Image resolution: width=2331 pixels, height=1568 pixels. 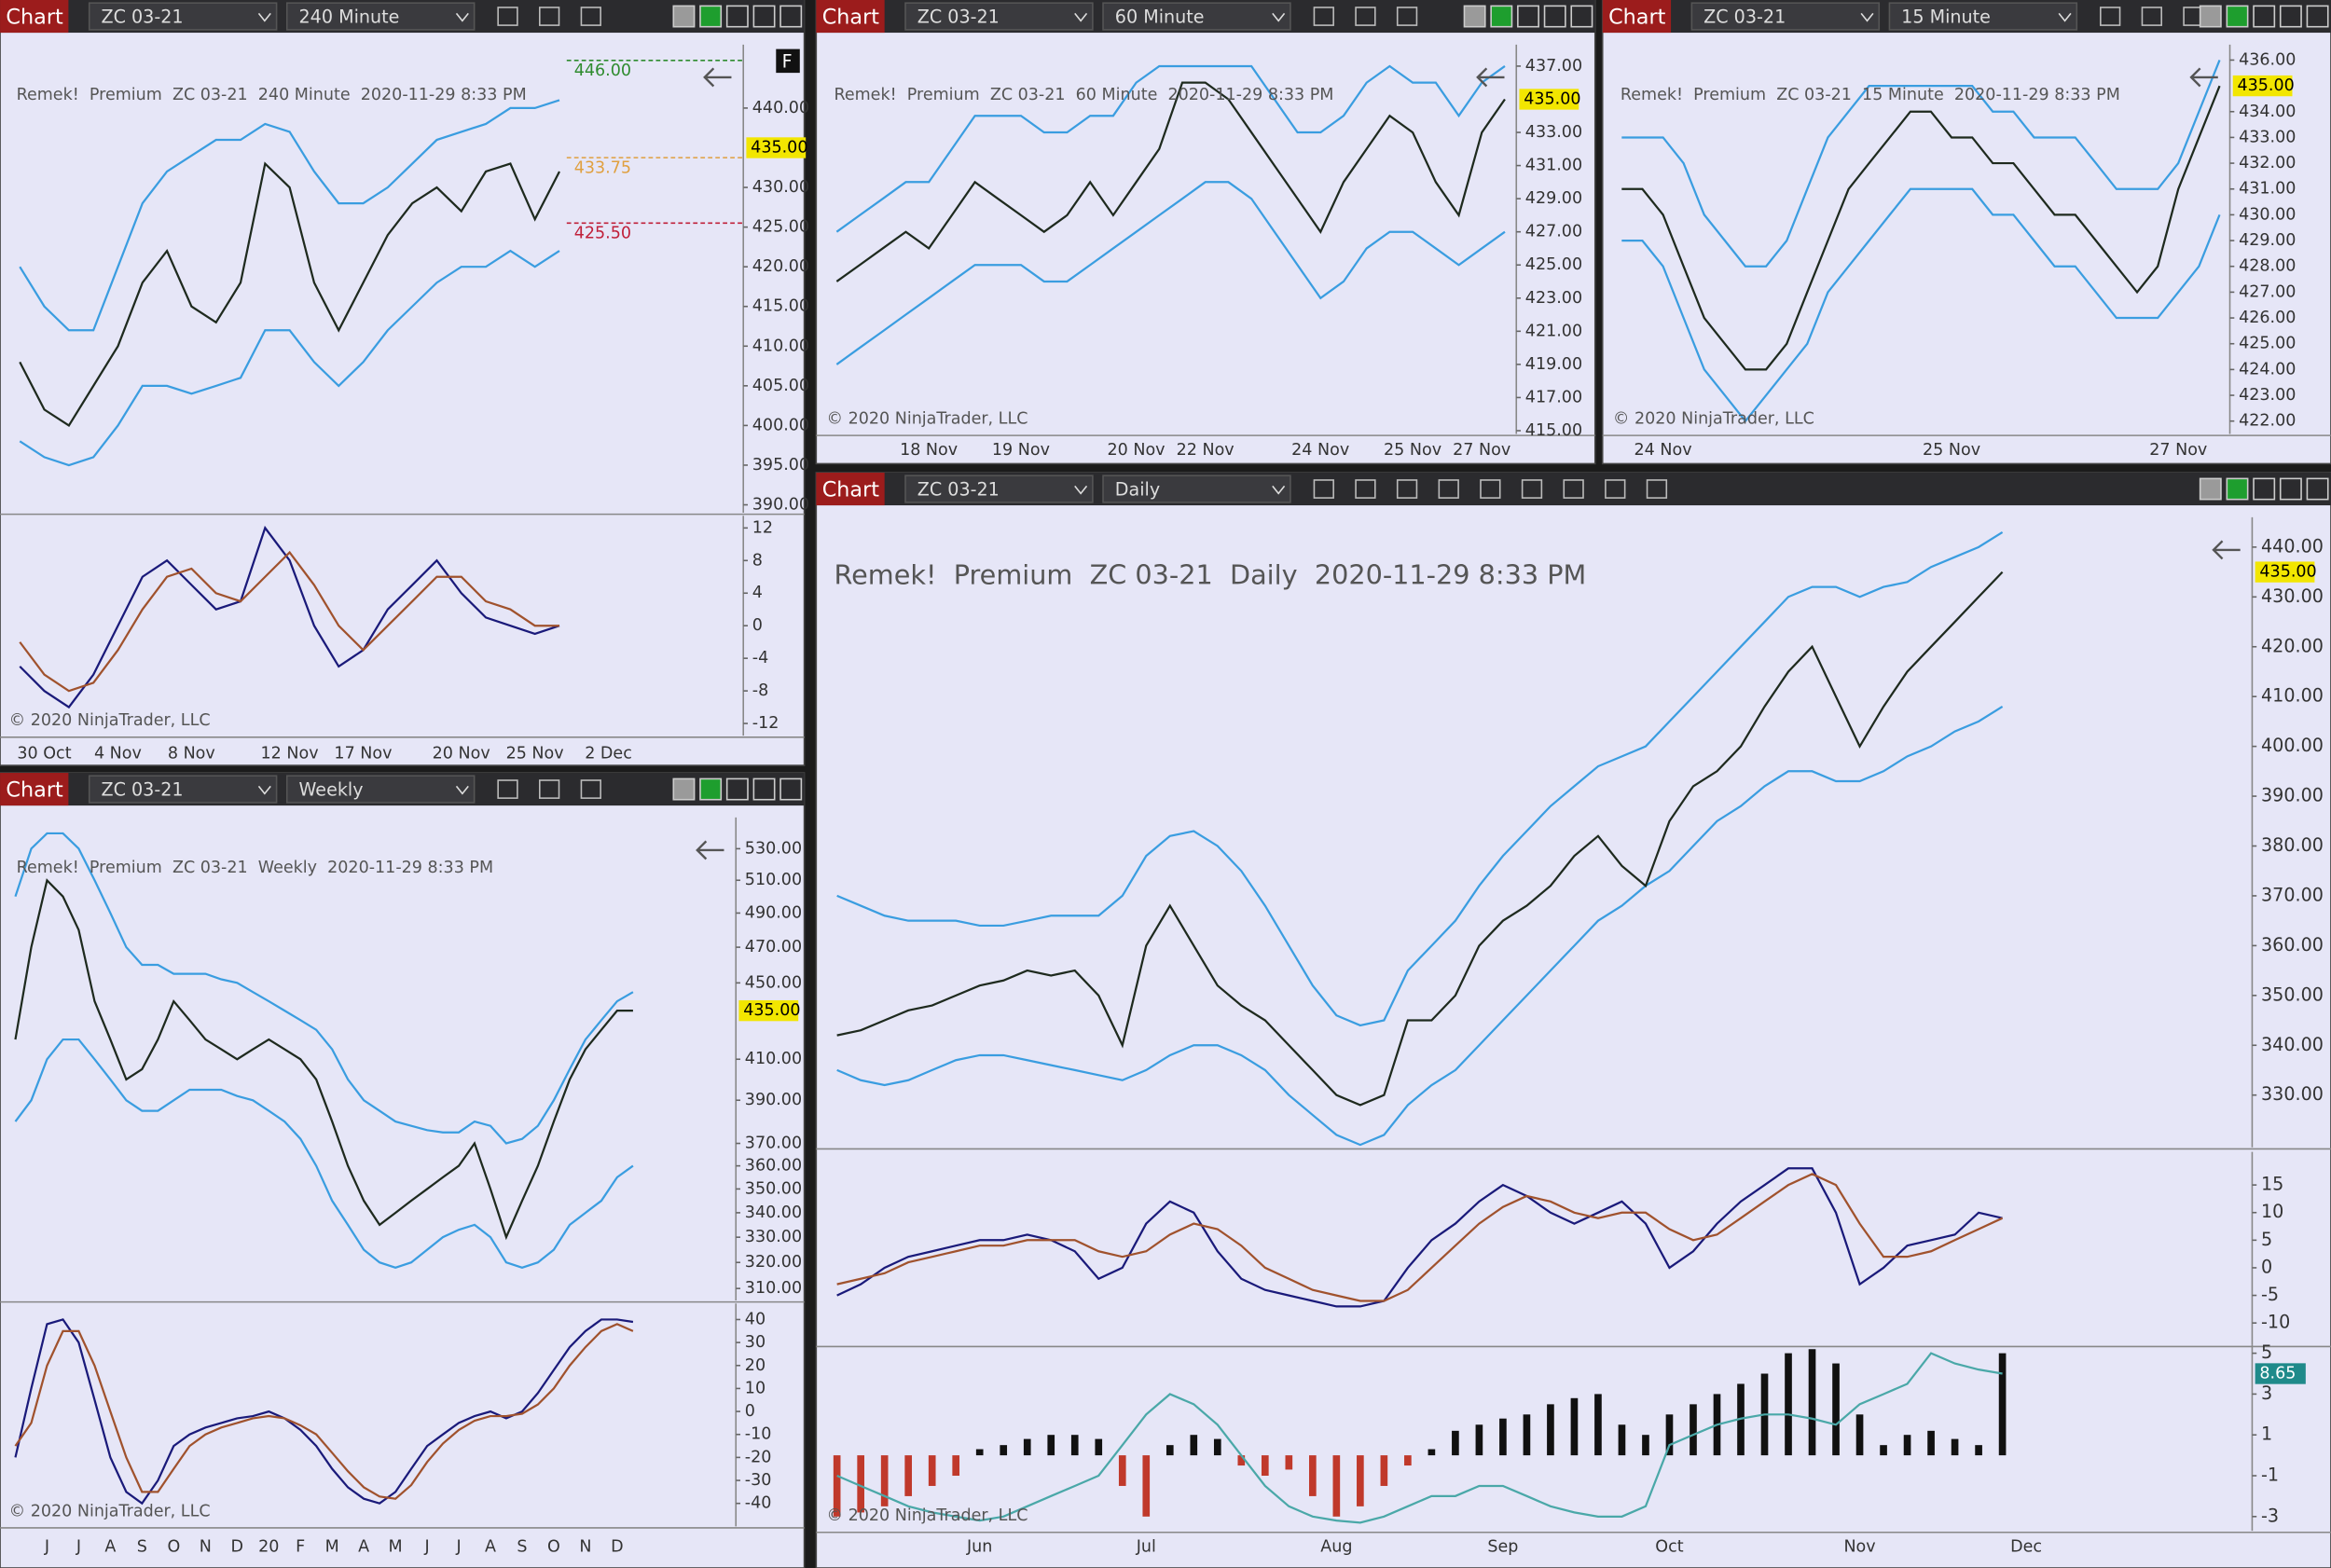 What do you see at coordinates (349, 17) in the screenshot?
I see `interval-label: 240 Minute` at bounding box center [349, 17].